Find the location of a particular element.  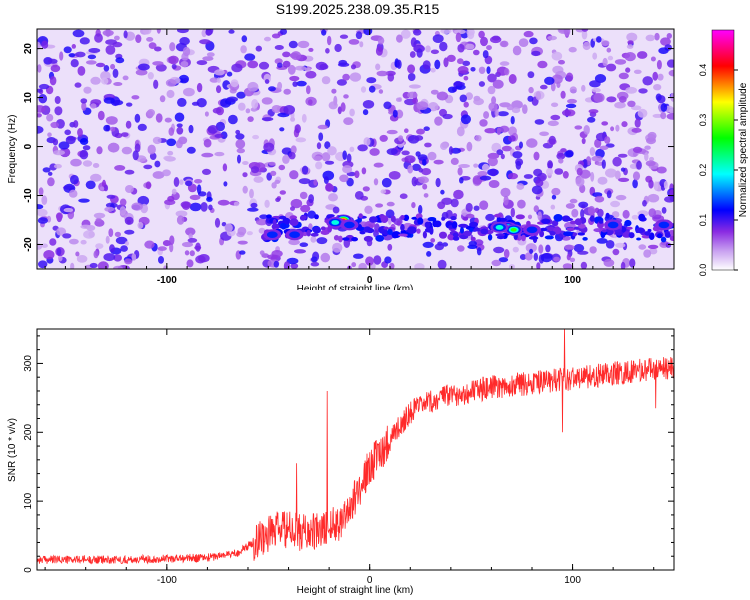

spectrogram-x-tick-label: 0 is located at coordinates (370, 280).